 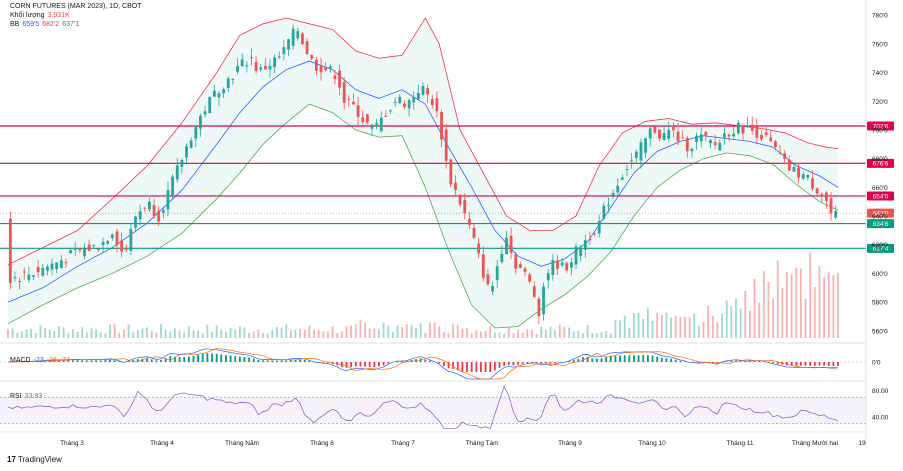 I want to click on symbol-title: CORN FUTURES (MAR 2023), 1D, CBOT, so click(x=75, y=6).